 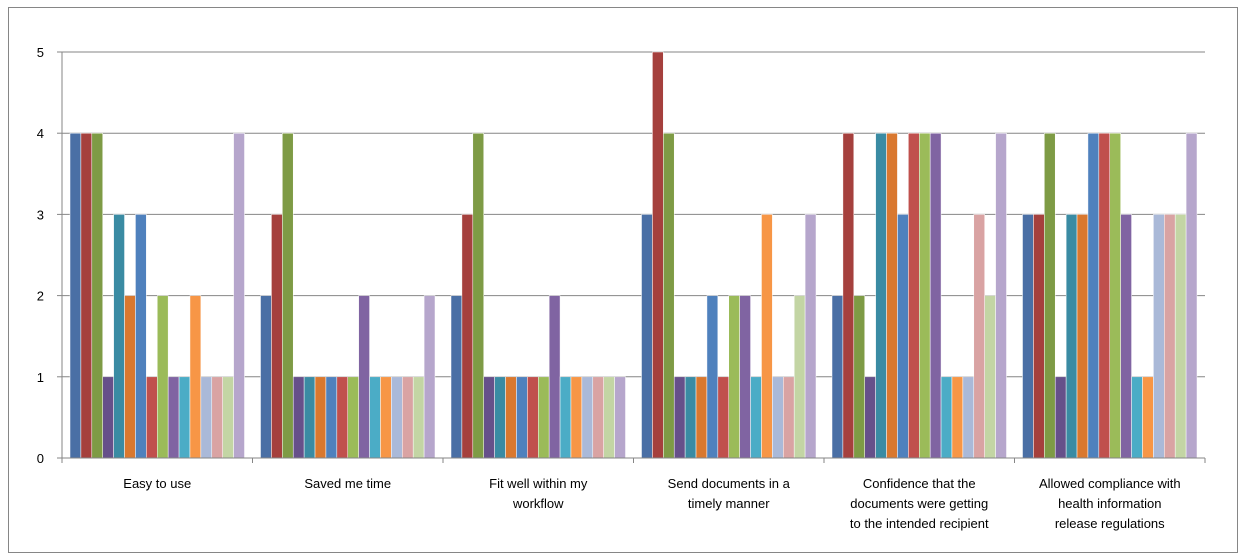 I want to click on y-tick-label: 1, so click(x=40, y=377).